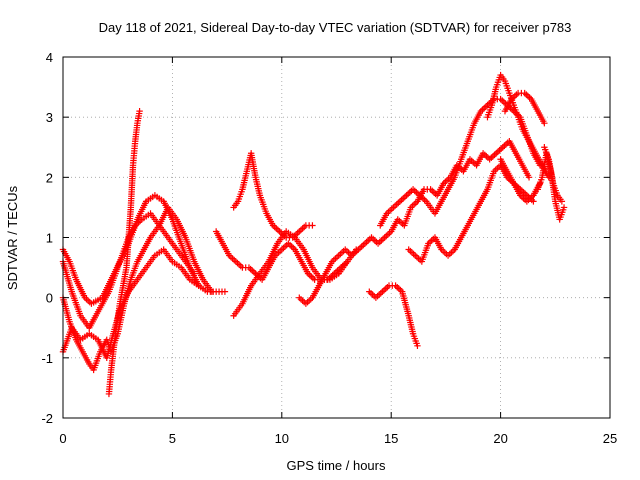  What do you see at coordinates (391, 438) in the screenshot?
I see `x-tick-label: 15` at bounding box center [391, 438].